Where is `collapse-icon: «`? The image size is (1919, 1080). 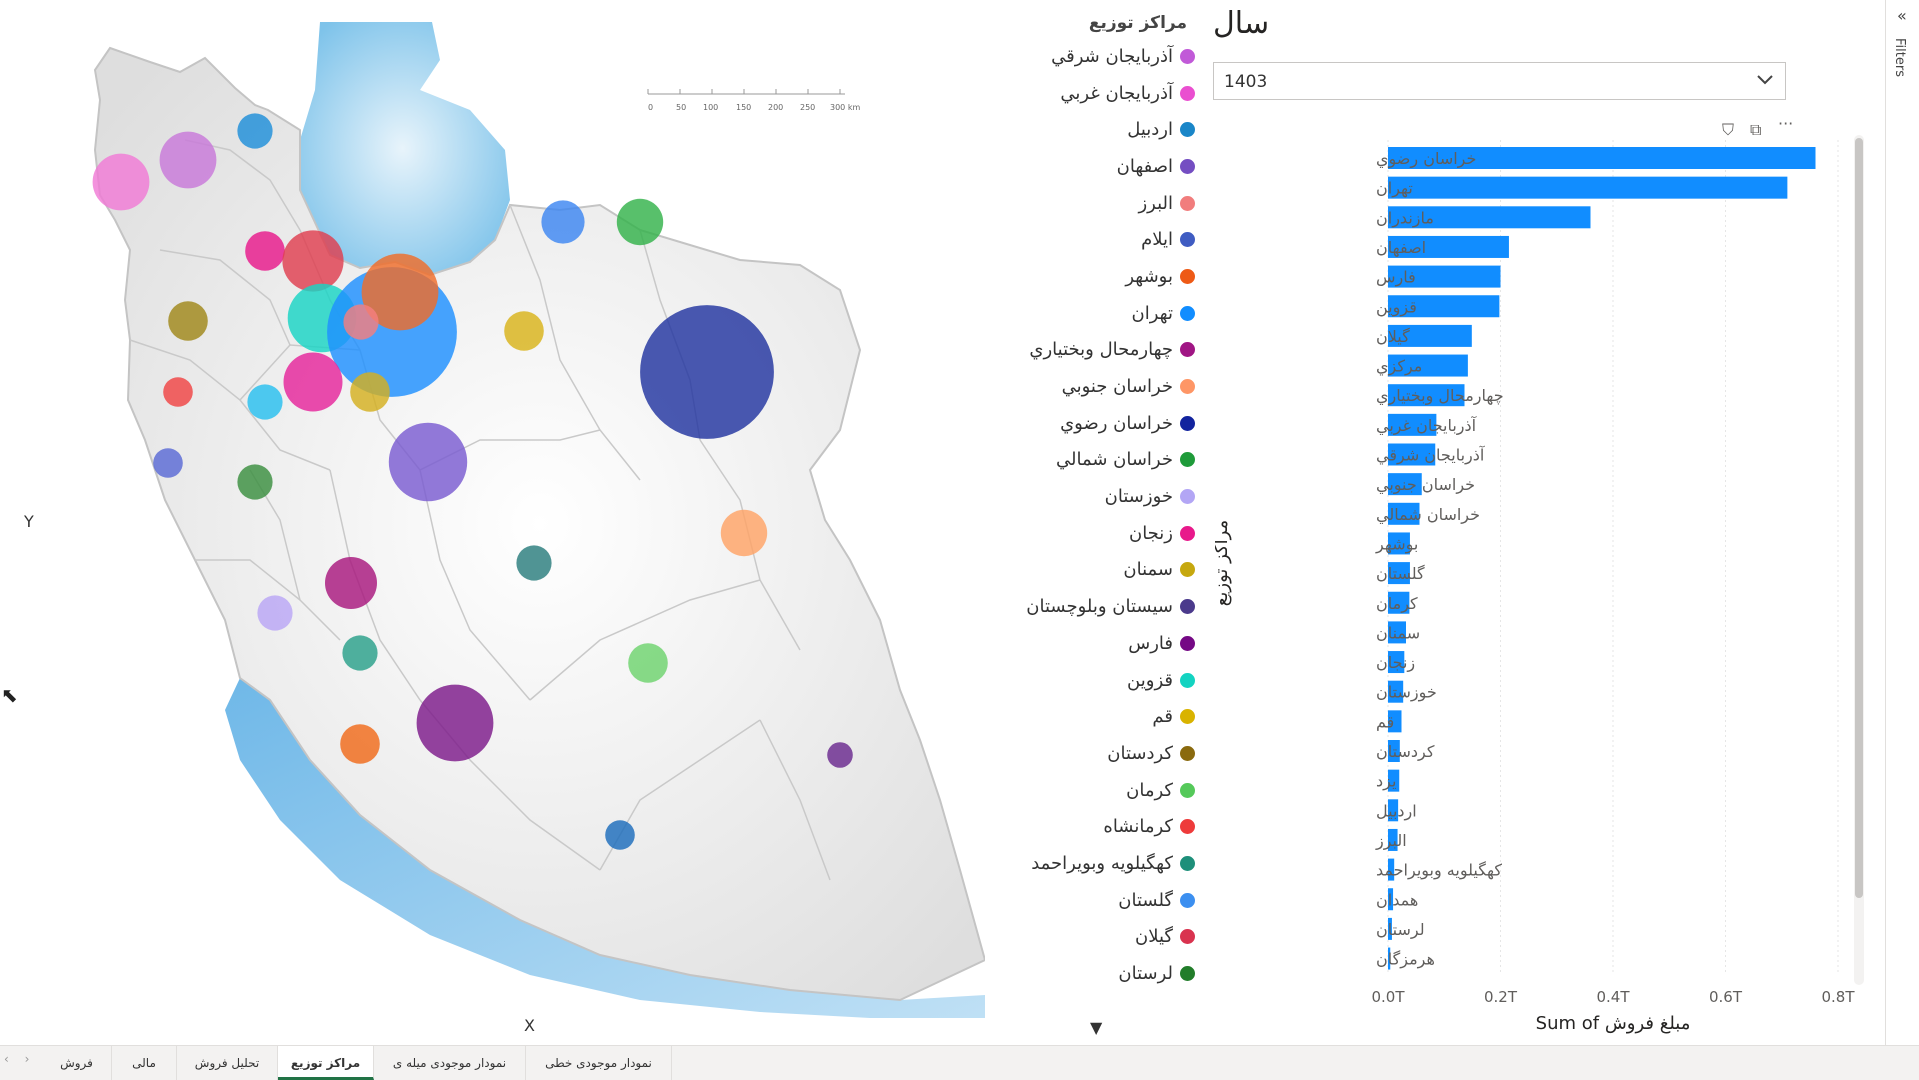
collapse-icon: « is located at coordinates (1902, 15).